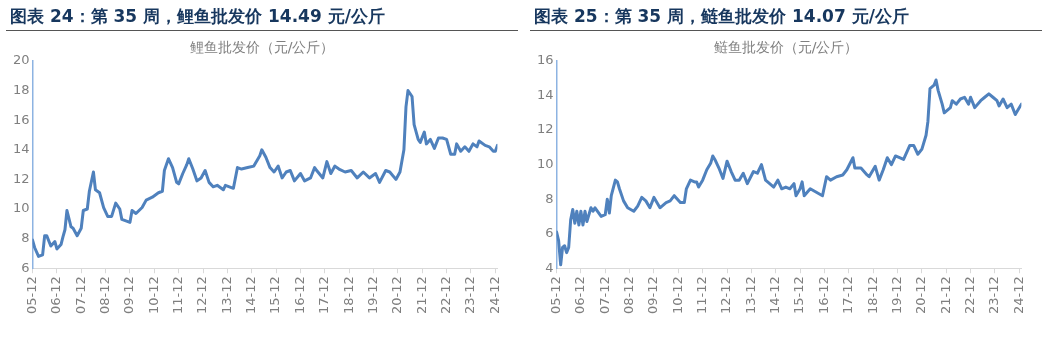  I want to click on y-tick-label: 4, so click(549, 267).